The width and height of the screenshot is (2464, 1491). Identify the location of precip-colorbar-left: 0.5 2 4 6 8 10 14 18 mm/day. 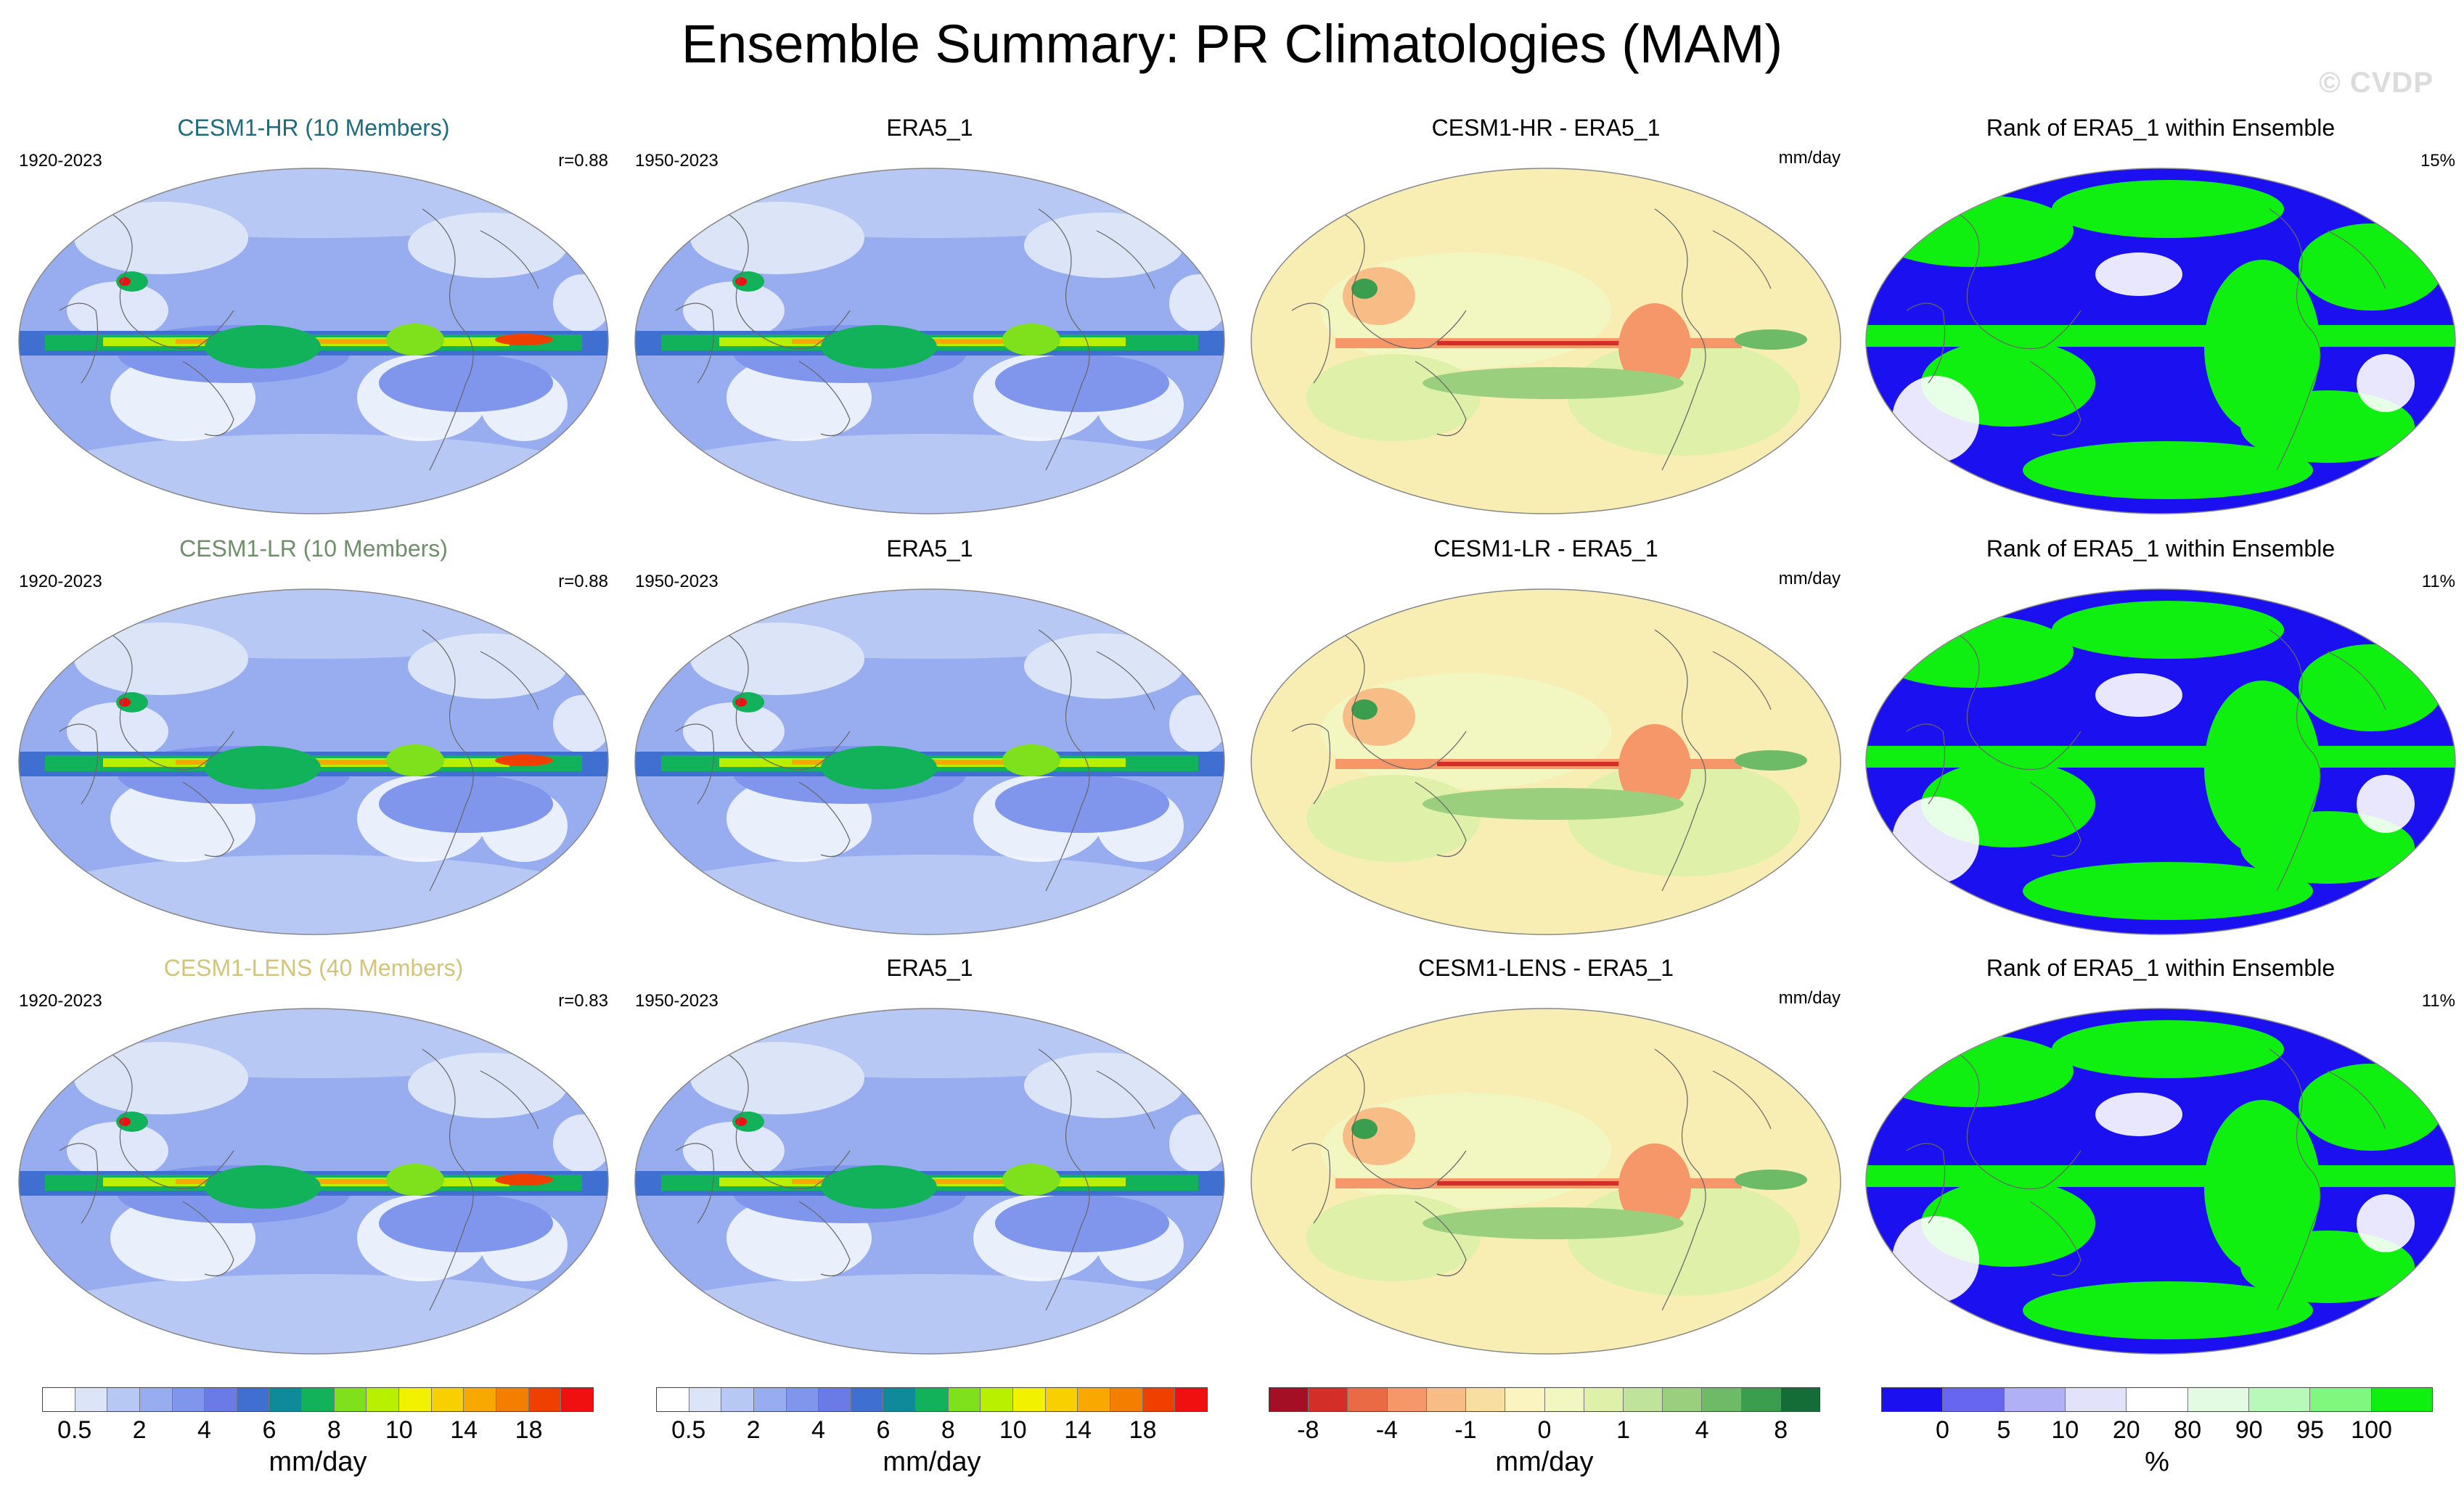
(318, 1434).